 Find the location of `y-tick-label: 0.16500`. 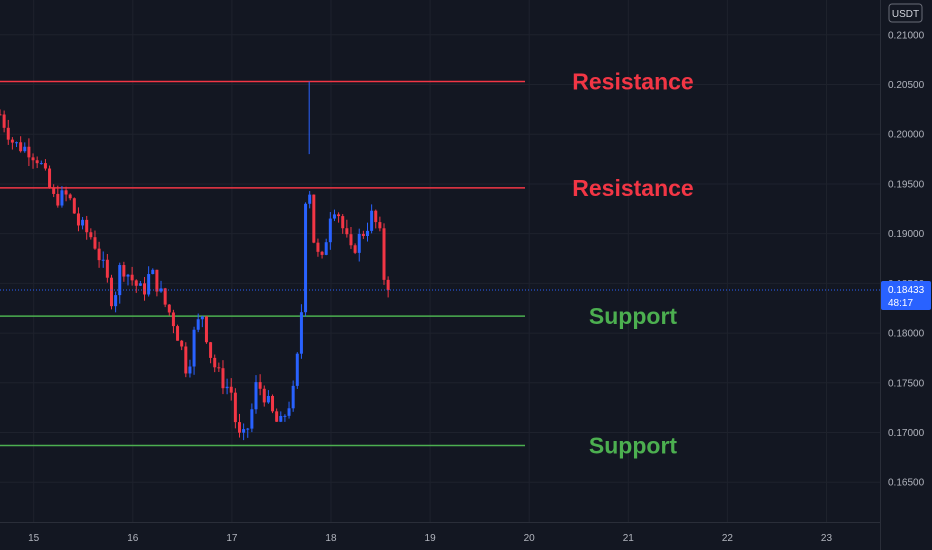

y-tick-label: 0.16500 is located at coordinates (906, 483).